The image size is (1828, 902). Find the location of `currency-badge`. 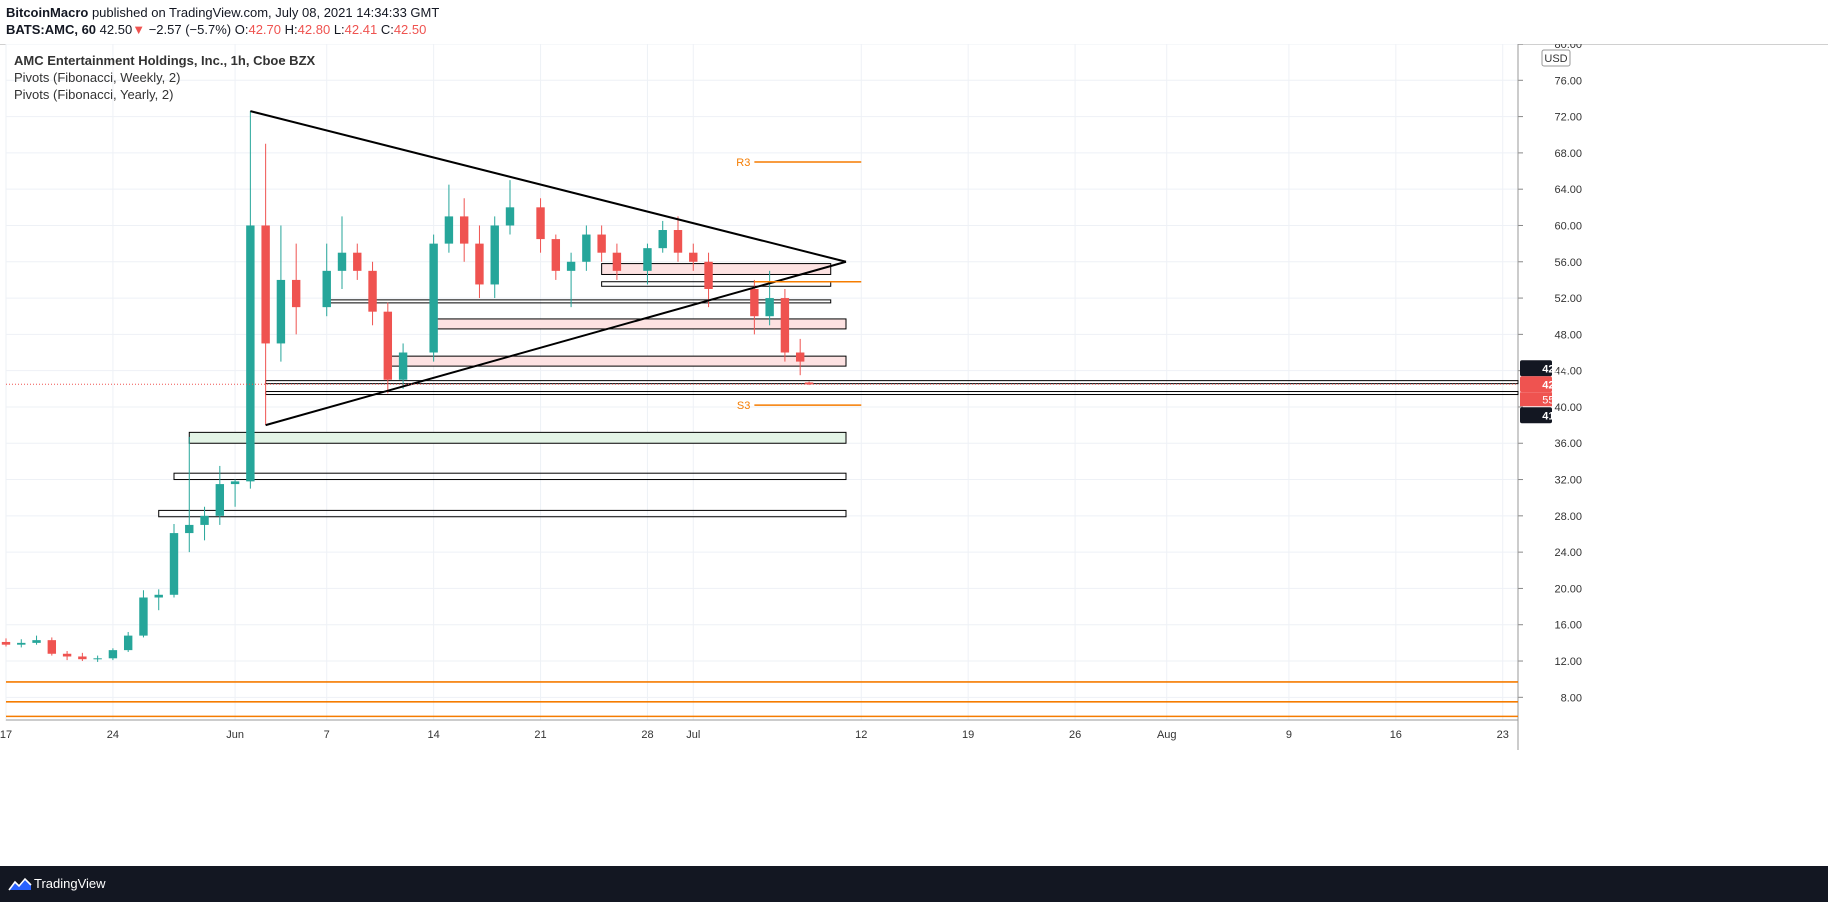

currency-badge is located at coordinates (1556, 58).